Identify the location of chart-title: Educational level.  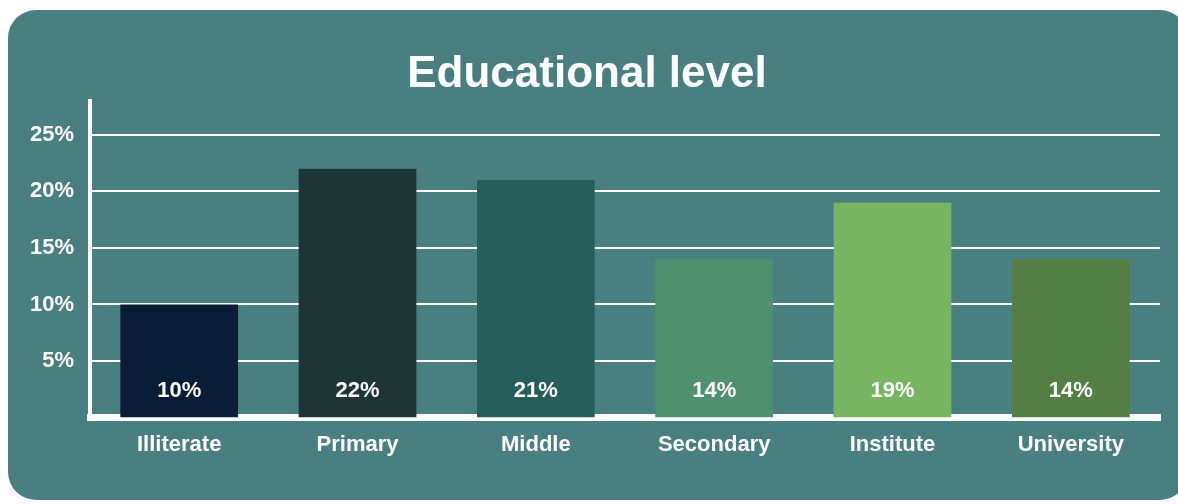
(587, 71).